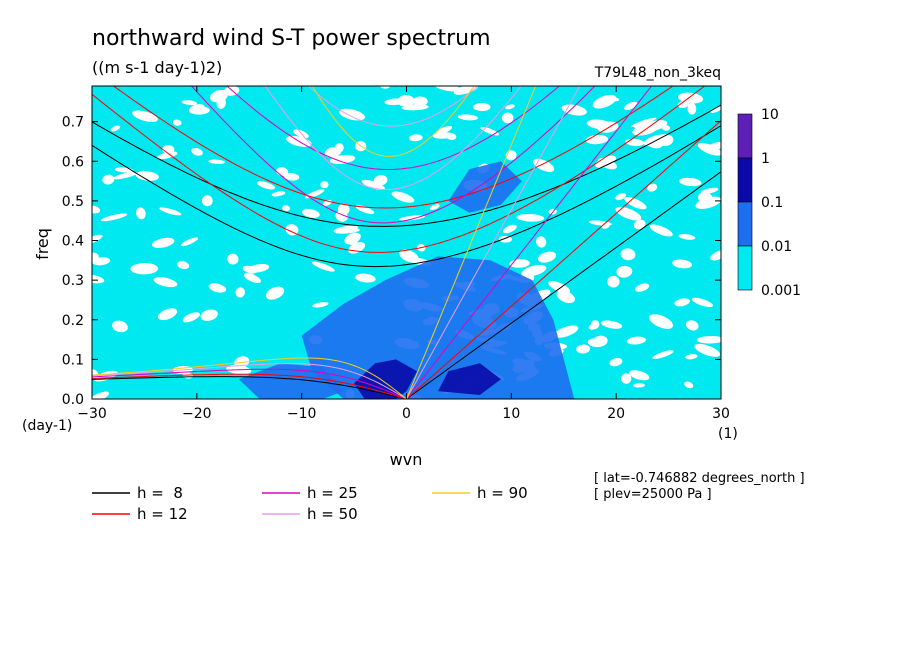  Describe the element at coordinates (438, 327) in the screenshot. I see `power-region` at that location.